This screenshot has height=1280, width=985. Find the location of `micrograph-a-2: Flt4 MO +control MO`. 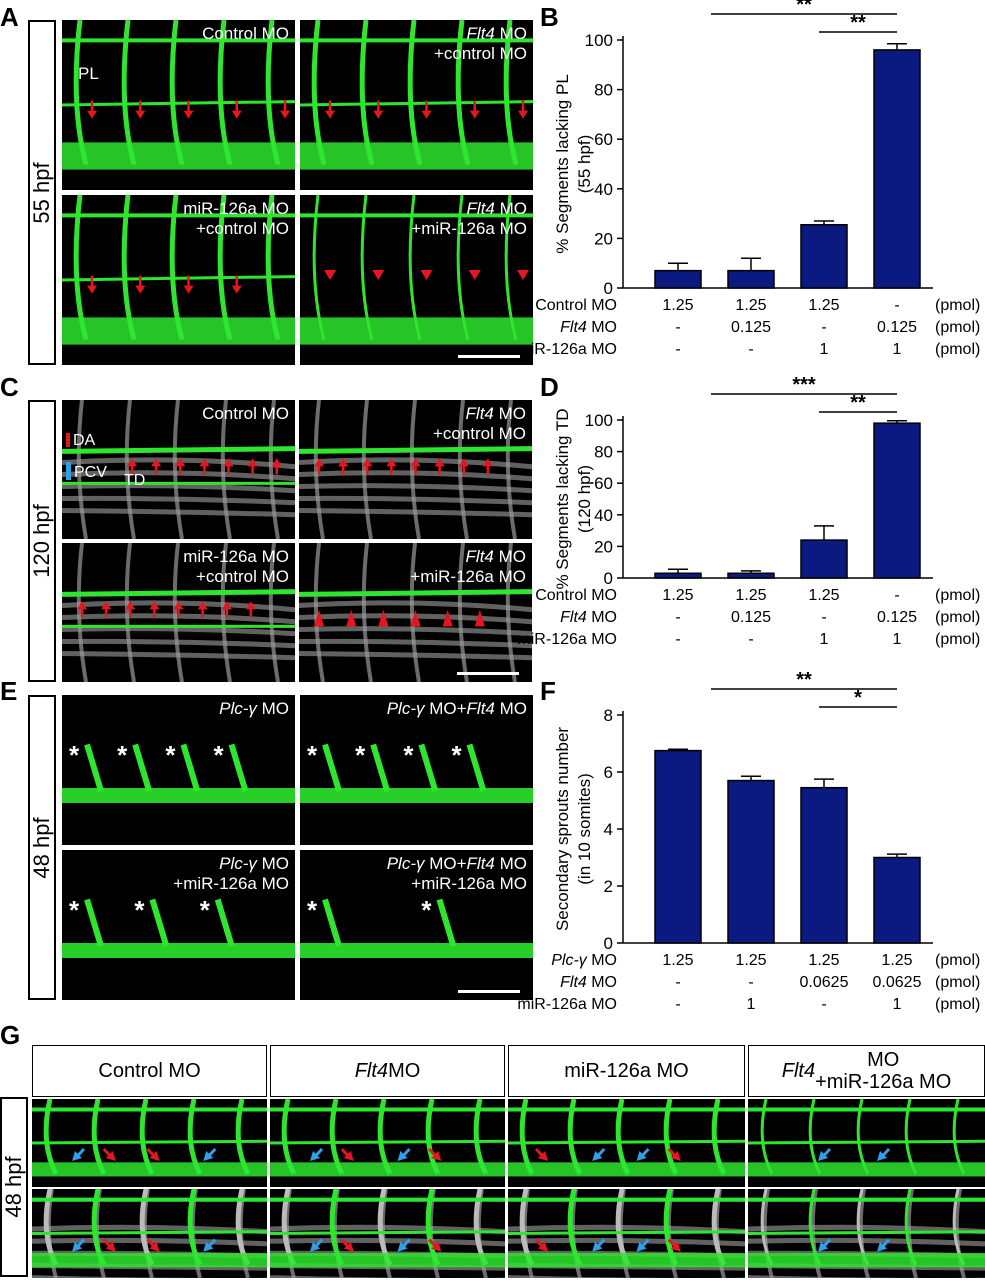

micrograph-a-2: Flt4 MO +control MO is located at coordinates (416, 105).